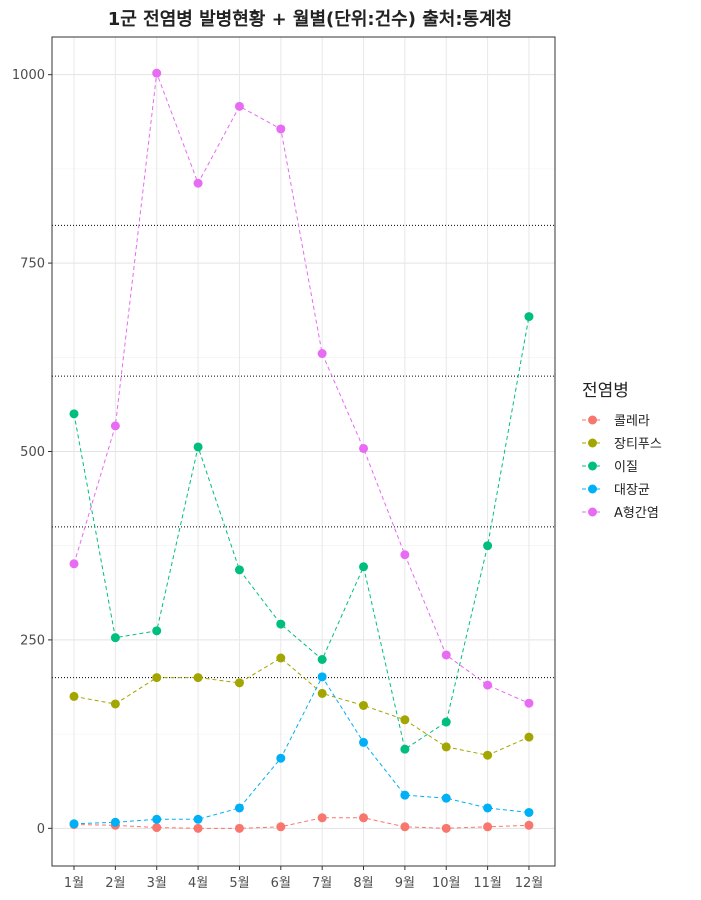 The height and width of the screenshot is (900, 701). Describe the element at coordinates (632, 421) in the screenshot. I see `legend-label: 콜레라` at that location.